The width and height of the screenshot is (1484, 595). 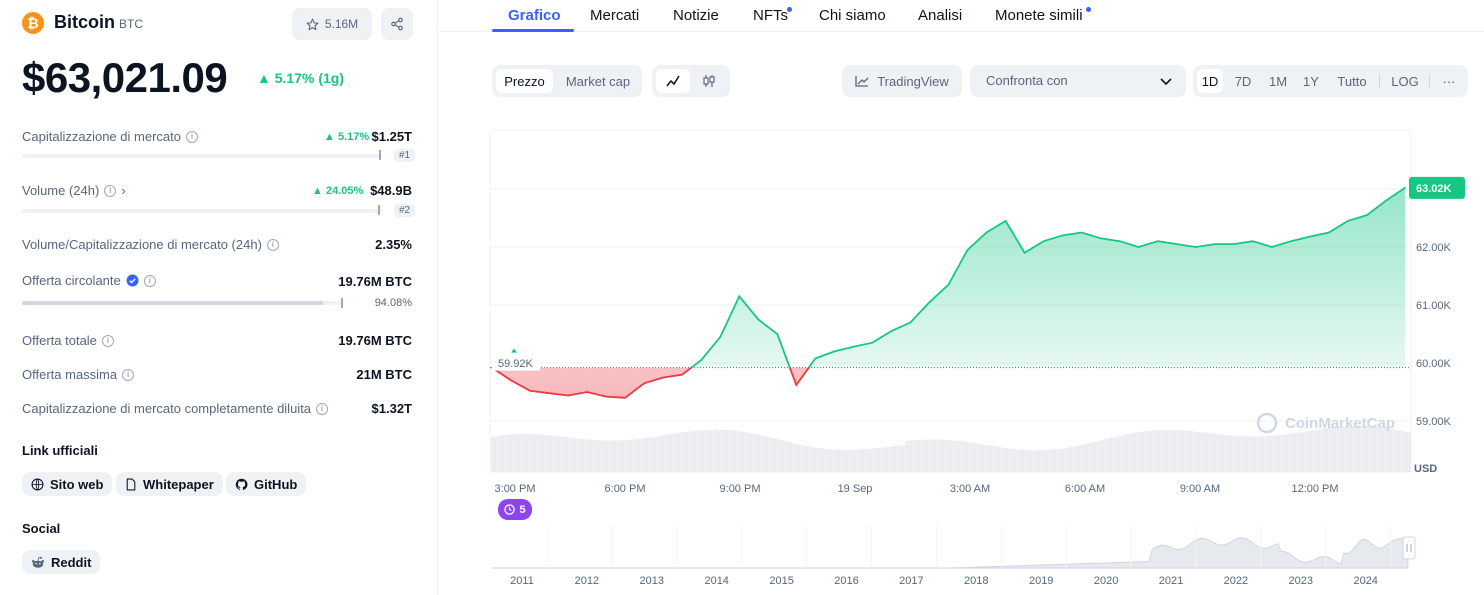 I want to click on year-tick-label: 2019, so click(x=1041, y=581).